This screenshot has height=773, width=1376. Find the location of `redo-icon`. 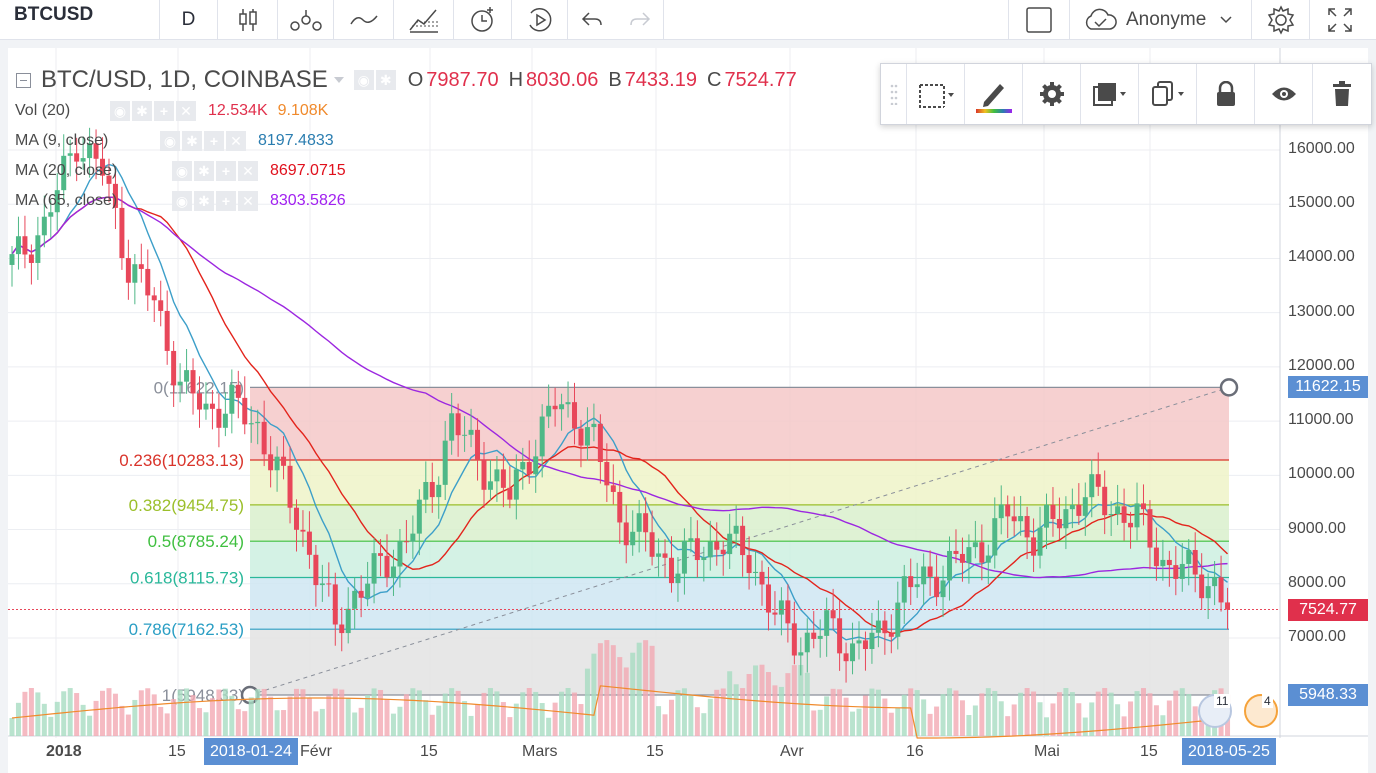

redo-icon is located at coordinates (640, 20).